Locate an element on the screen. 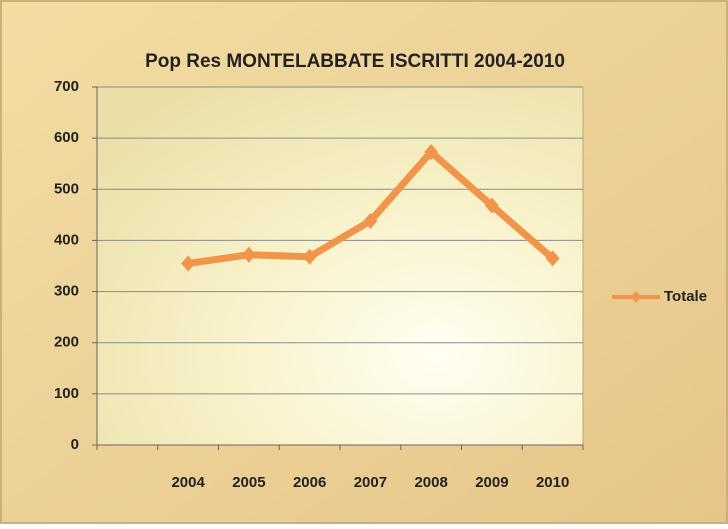 This screenshot has height=529, width=728. y-tick-label: 400 is located at coordinates (66, 239).